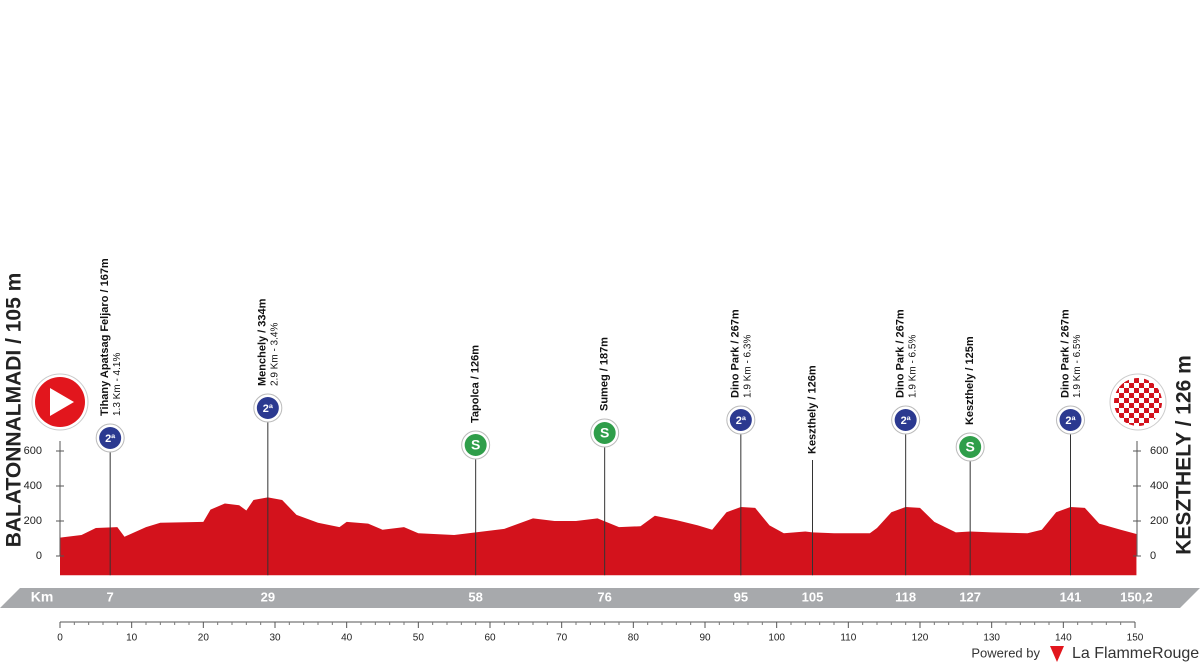 The height and width of the screenshot is (670, 1200). What do you see at coordinates (912, 366) in the screenshot?
I see `poi-detail: 1.9 Km - 6.5%` at bounding box center [912, 366].